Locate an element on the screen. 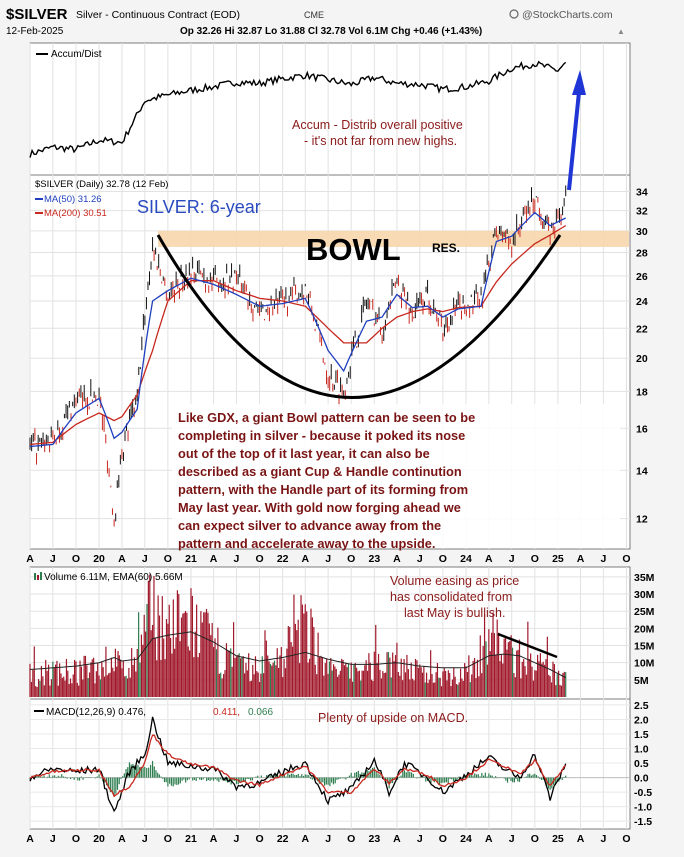 Image resolution: width=684 pixels, height=857 pixels. change-up-arrow-icon: ▲ is located at coordinates (621, 31).